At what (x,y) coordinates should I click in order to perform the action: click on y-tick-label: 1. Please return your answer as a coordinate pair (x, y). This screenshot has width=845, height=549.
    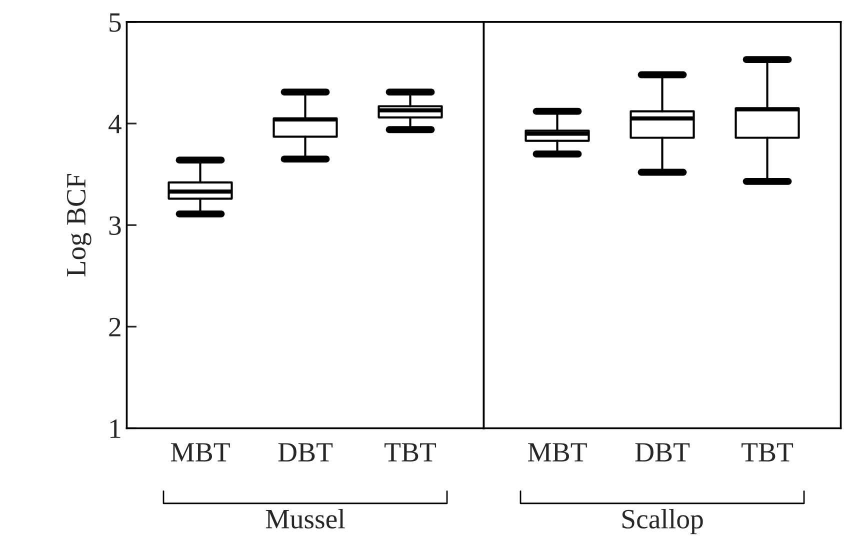
    Looking at the image, I should click on (115, 429).